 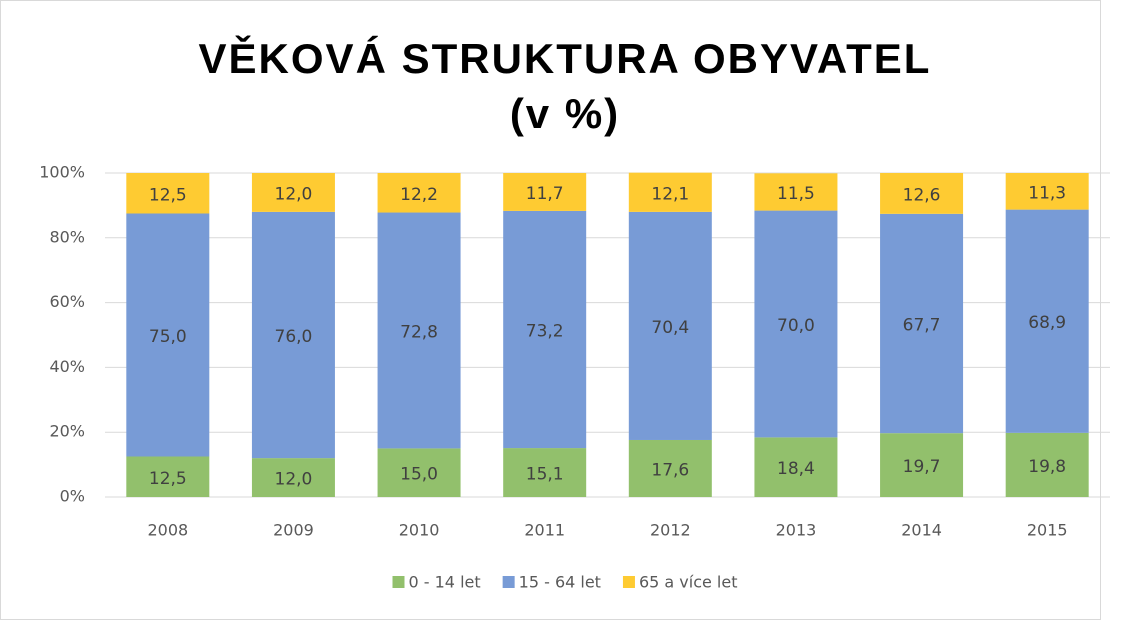 I want to click on data-label: 70,4, so click(x=670, y=328).